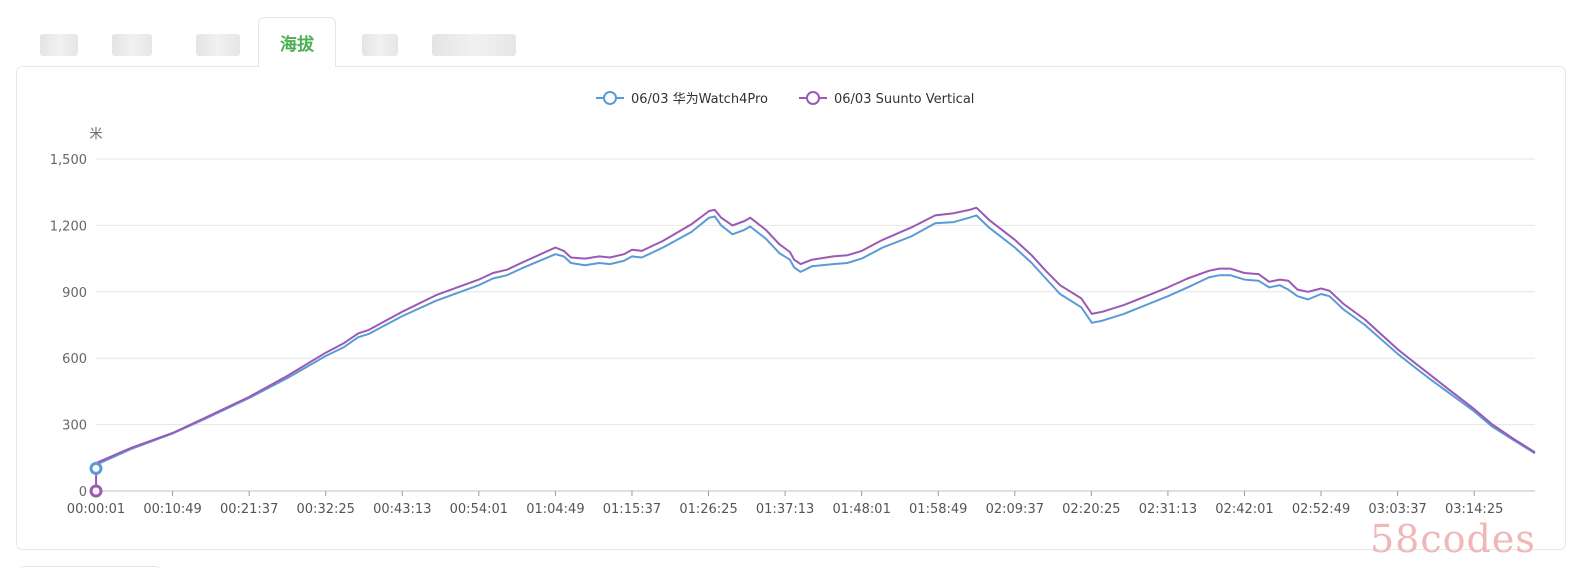 The height and width of the screenshot is (576, 1584). I want to click on tab-elevation: 海拔, so click(297, 42).